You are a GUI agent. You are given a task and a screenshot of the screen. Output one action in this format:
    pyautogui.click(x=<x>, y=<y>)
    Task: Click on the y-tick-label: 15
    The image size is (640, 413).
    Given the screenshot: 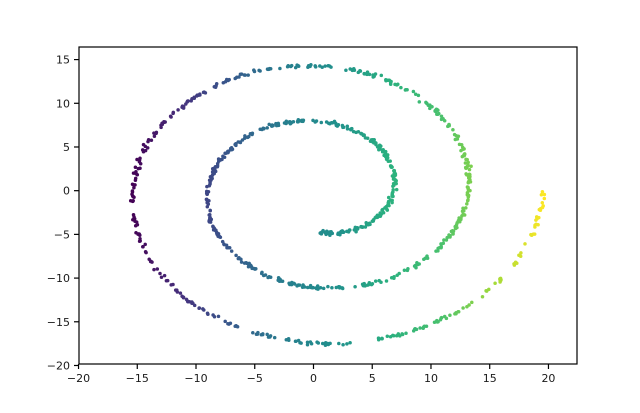 What is the action you would take?
    pyautogui.click(x=63, y=60)
    